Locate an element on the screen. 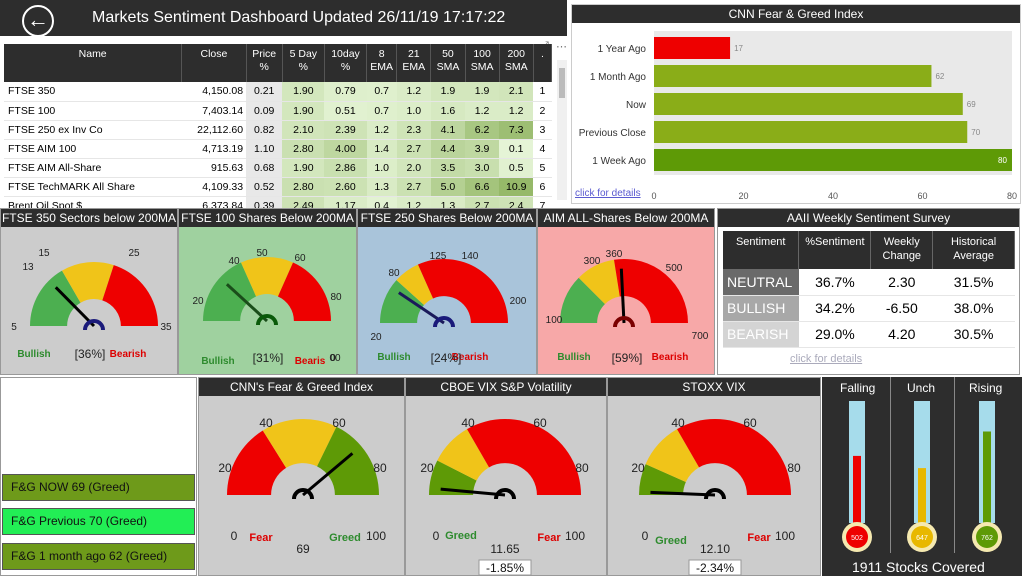 The height and width of the screenshot is (576, 1024). gauge-title: CNN's Fear & Greed Index is located at coordinates (301, 387).